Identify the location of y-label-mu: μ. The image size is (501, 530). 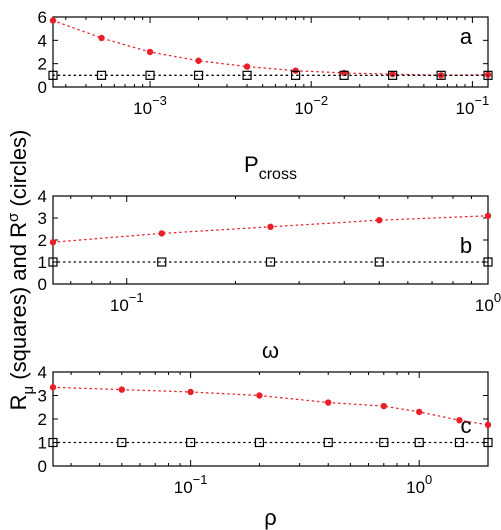
(28, 390).